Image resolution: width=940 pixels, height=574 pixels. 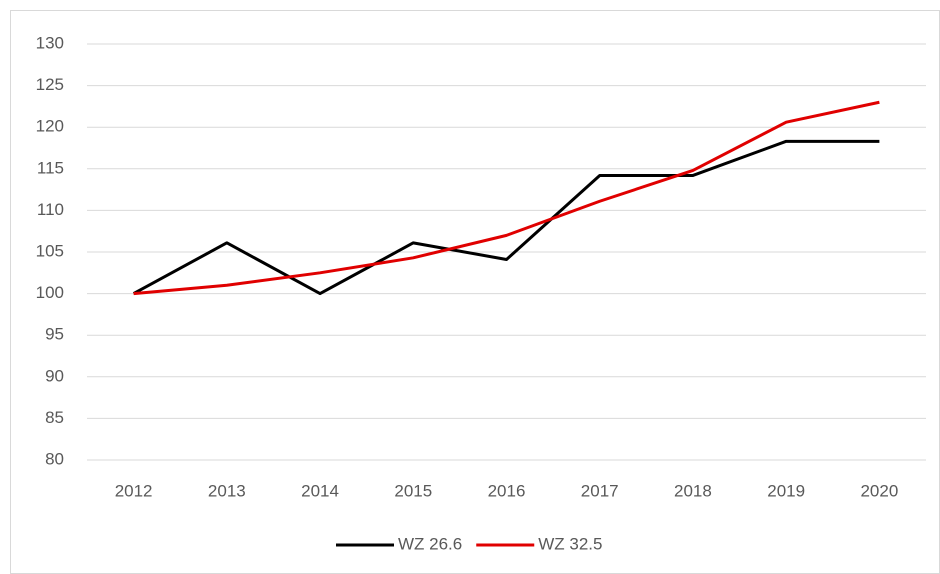 I want to click on x-tick-label: 2014, so click(x=320, y=490).